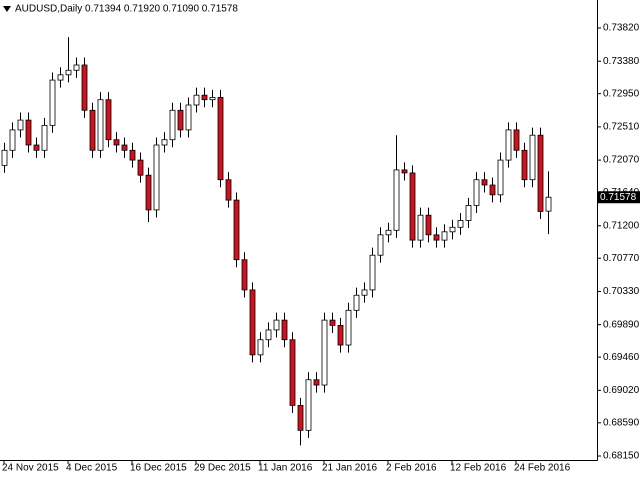 The width and height of the screenshot is (640, 480). I want to click on x-tick-label: 4 Dec 2015, so click(92, 468).